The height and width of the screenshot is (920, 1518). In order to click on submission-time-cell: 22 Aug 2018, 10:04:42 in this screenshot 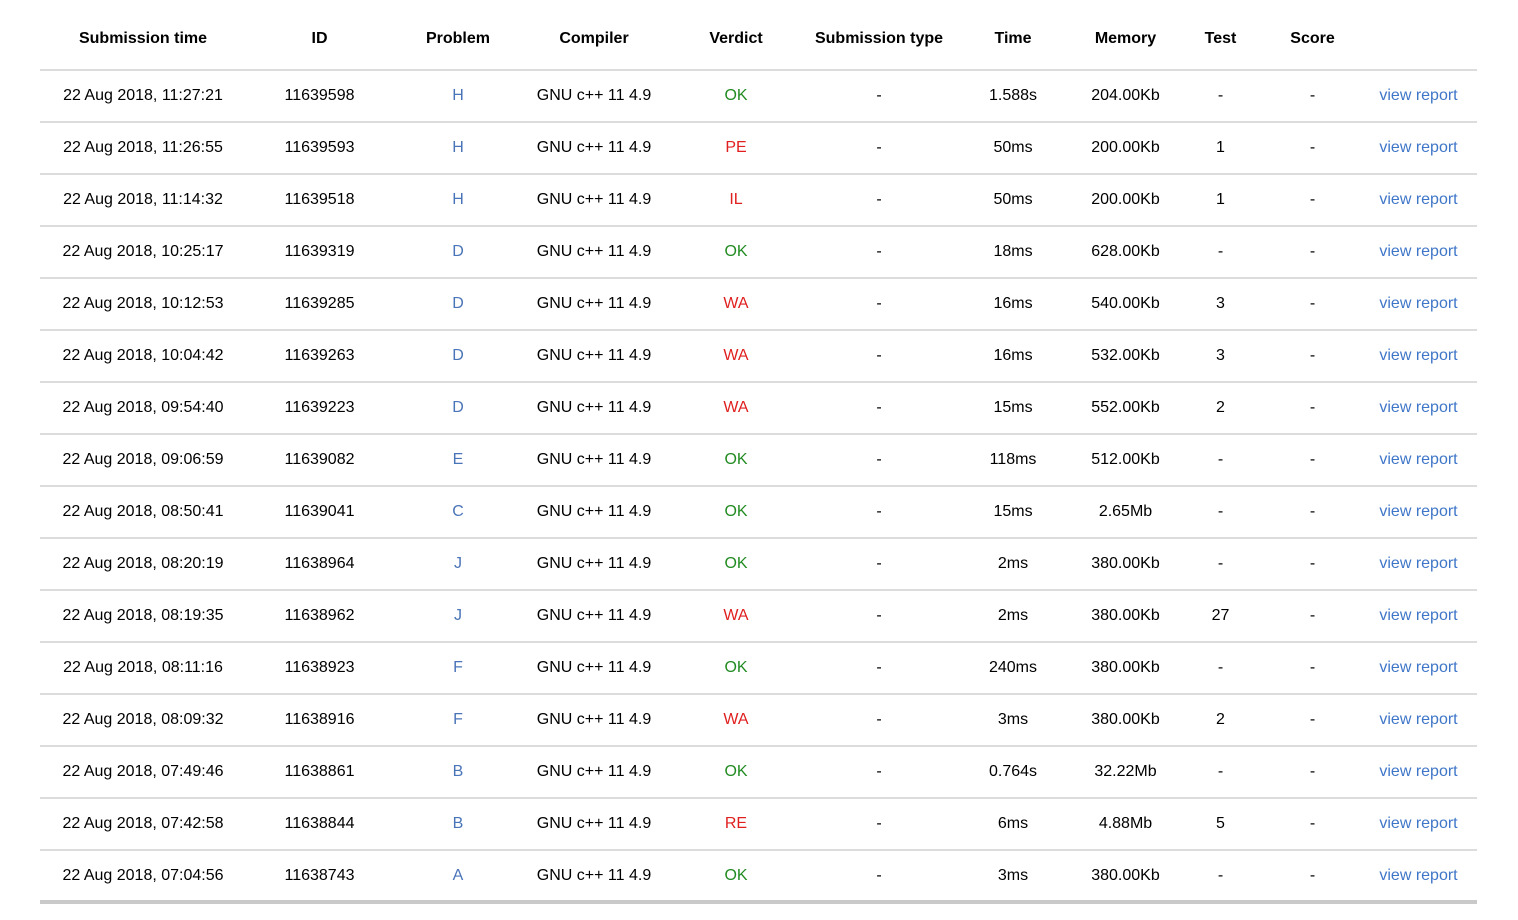, I will do `click(143, 355)`.